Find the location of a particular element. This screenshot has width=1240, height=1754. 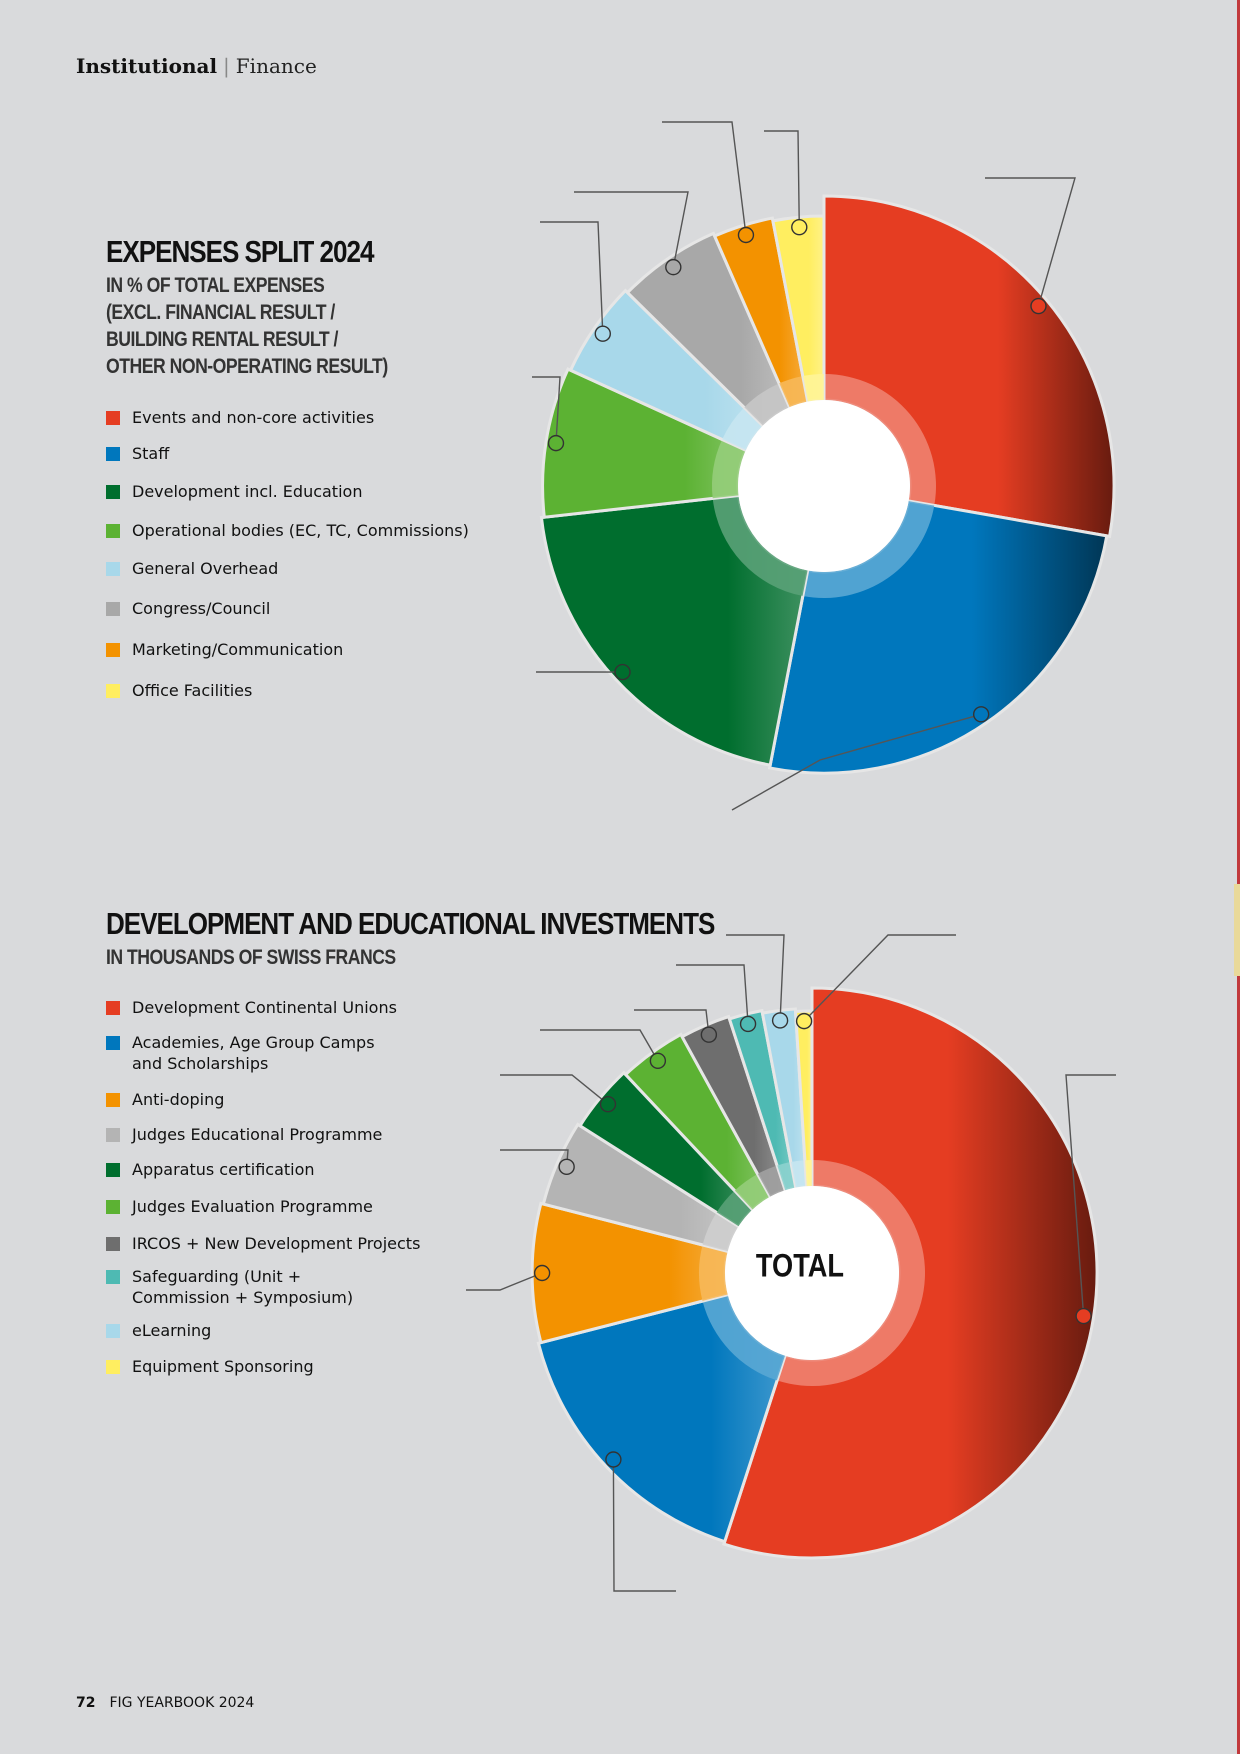

chart1-center-hole is located at coordinates (824, 486).